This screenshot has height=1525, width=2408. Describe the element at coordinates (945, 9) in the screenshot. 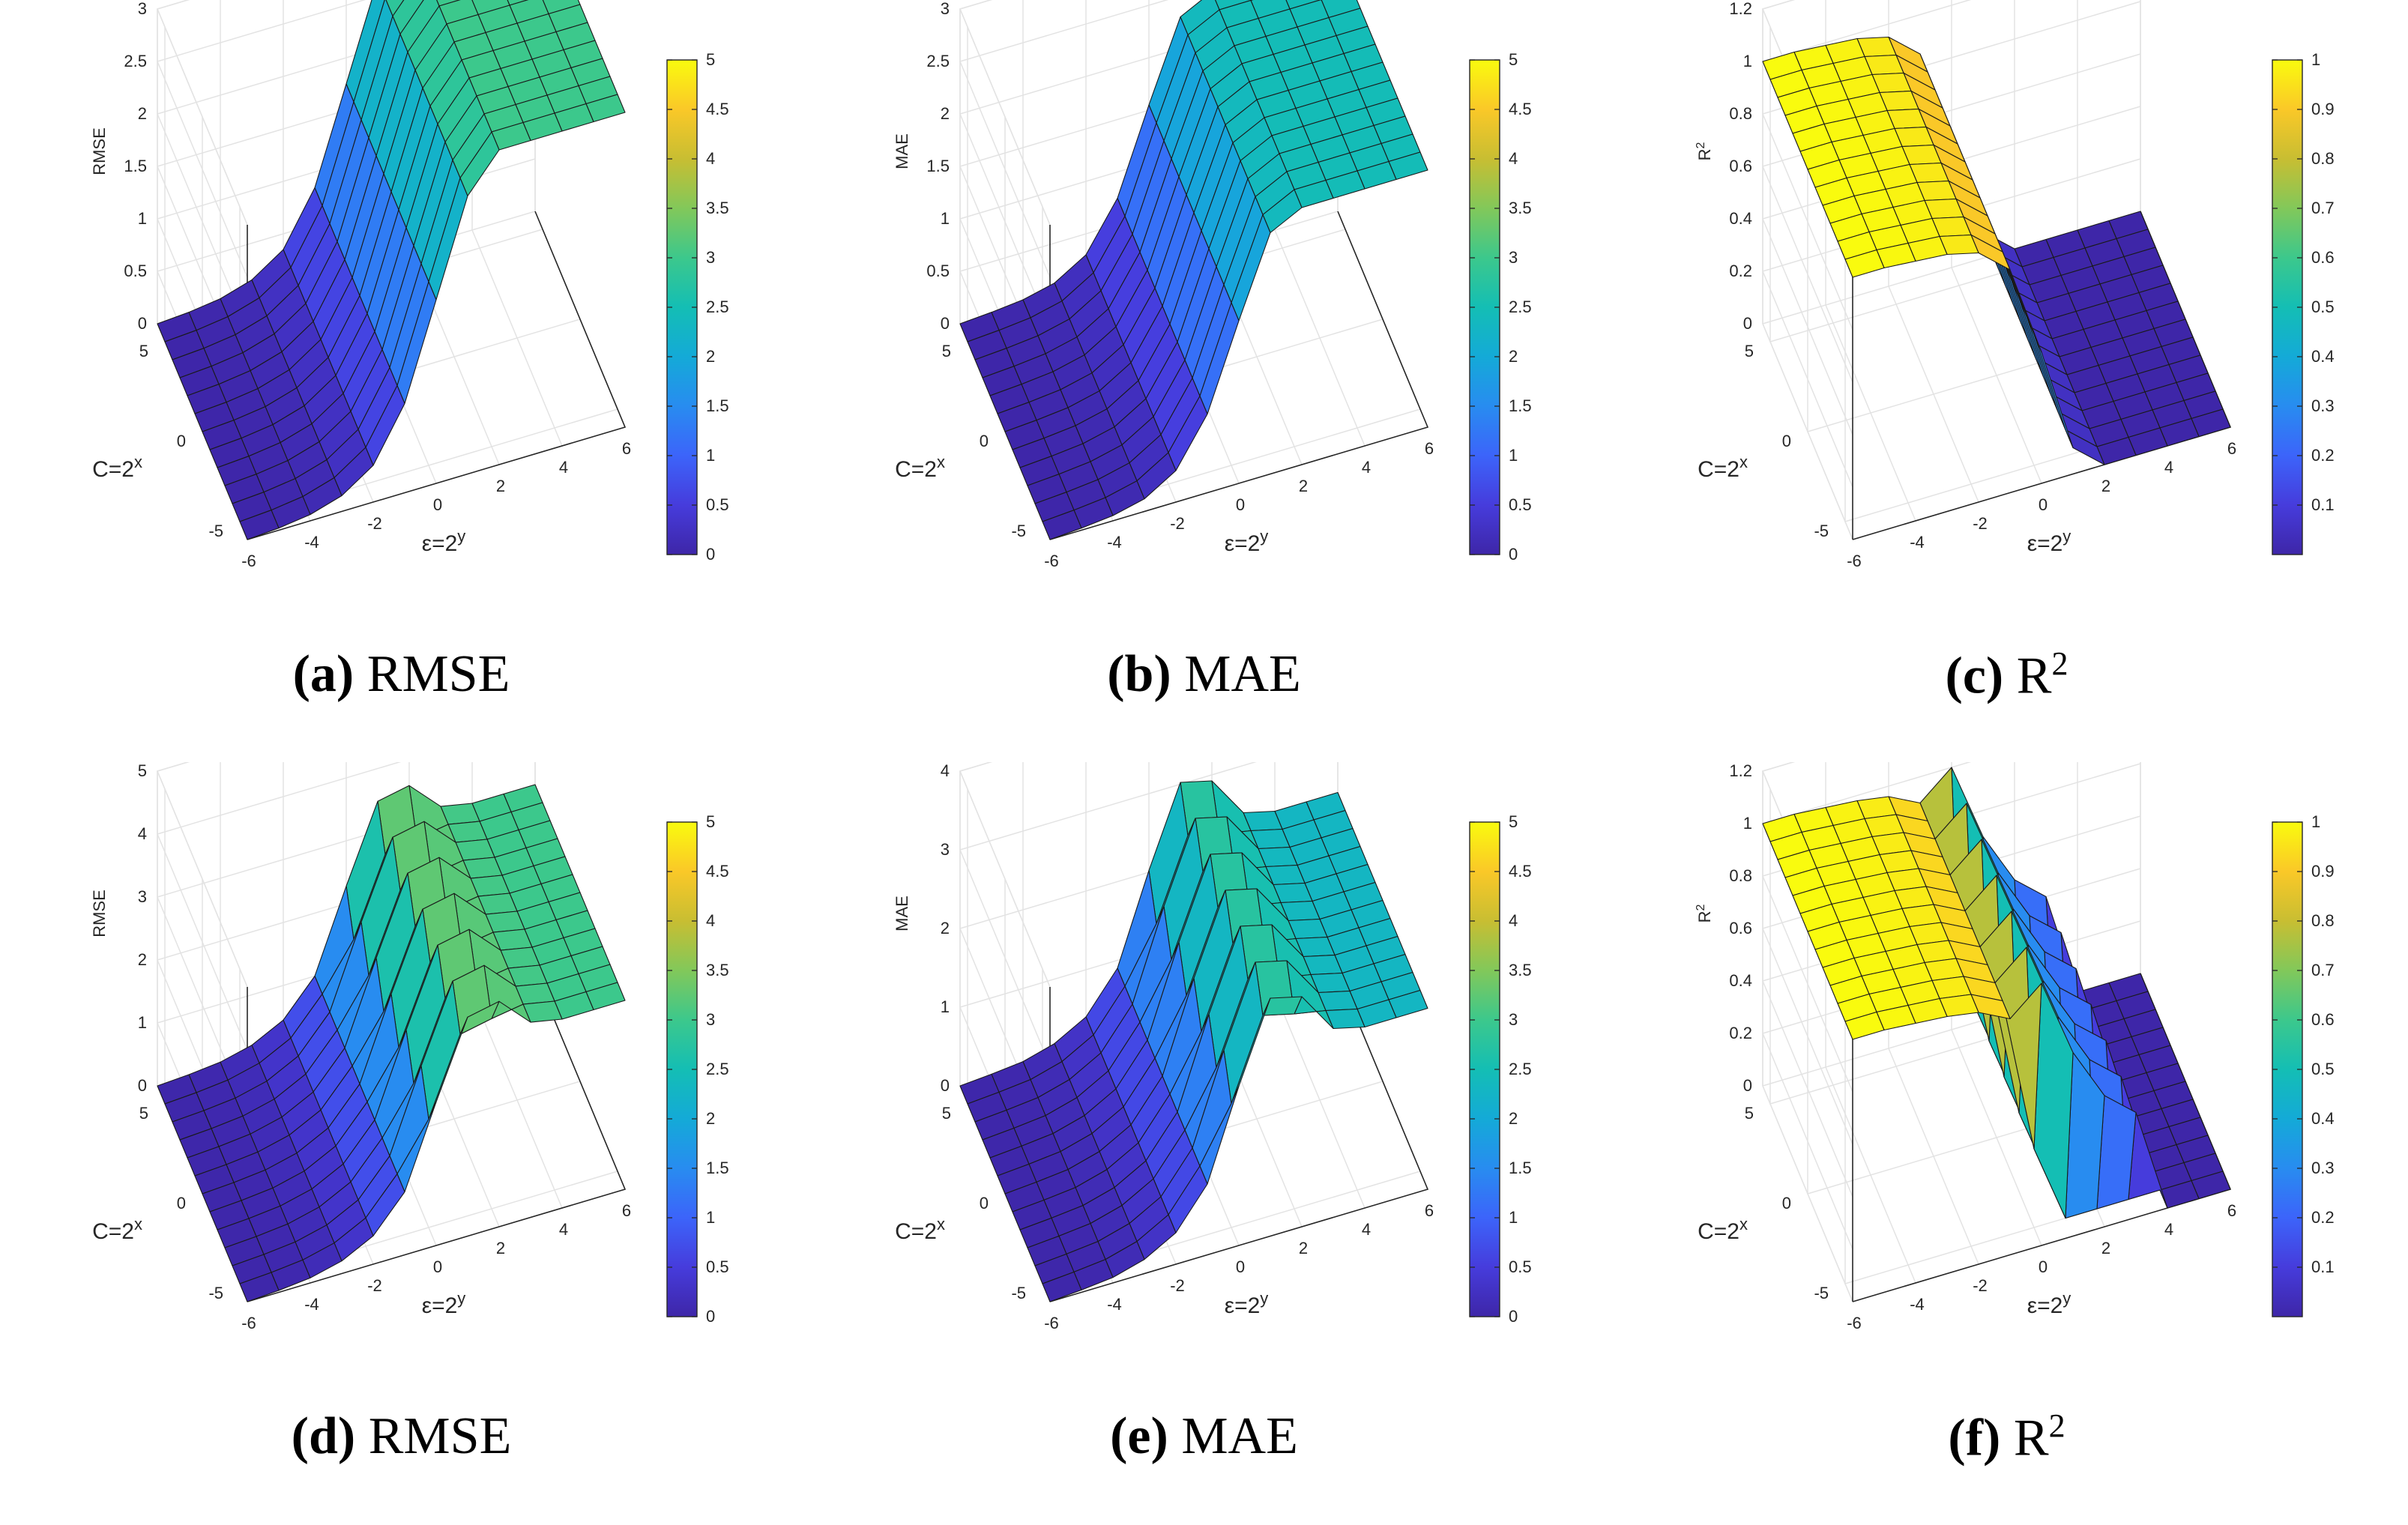

I see `z-tick-label: 3` at that location.